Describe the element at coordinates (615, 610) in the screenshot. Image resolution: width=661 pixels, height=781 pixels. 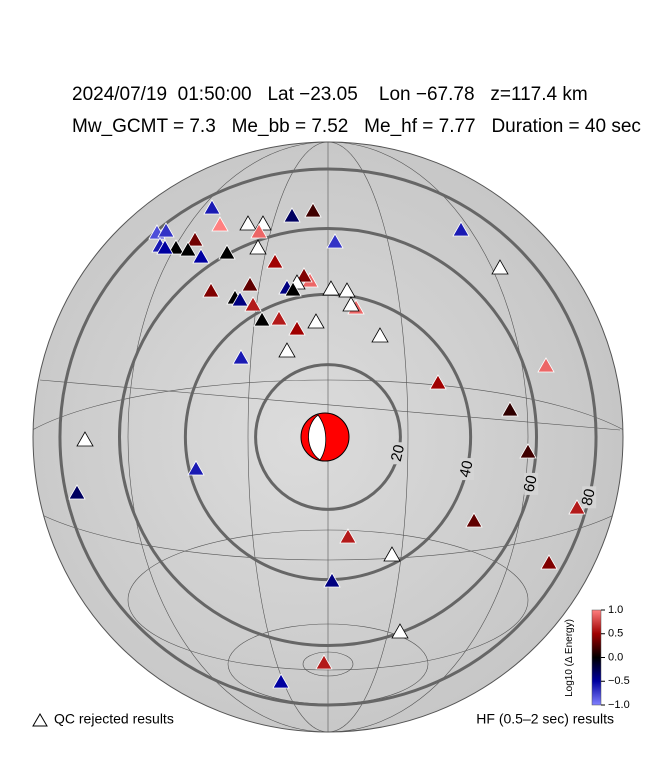
I see `colorbar-tick-label: 1.0` at that location.